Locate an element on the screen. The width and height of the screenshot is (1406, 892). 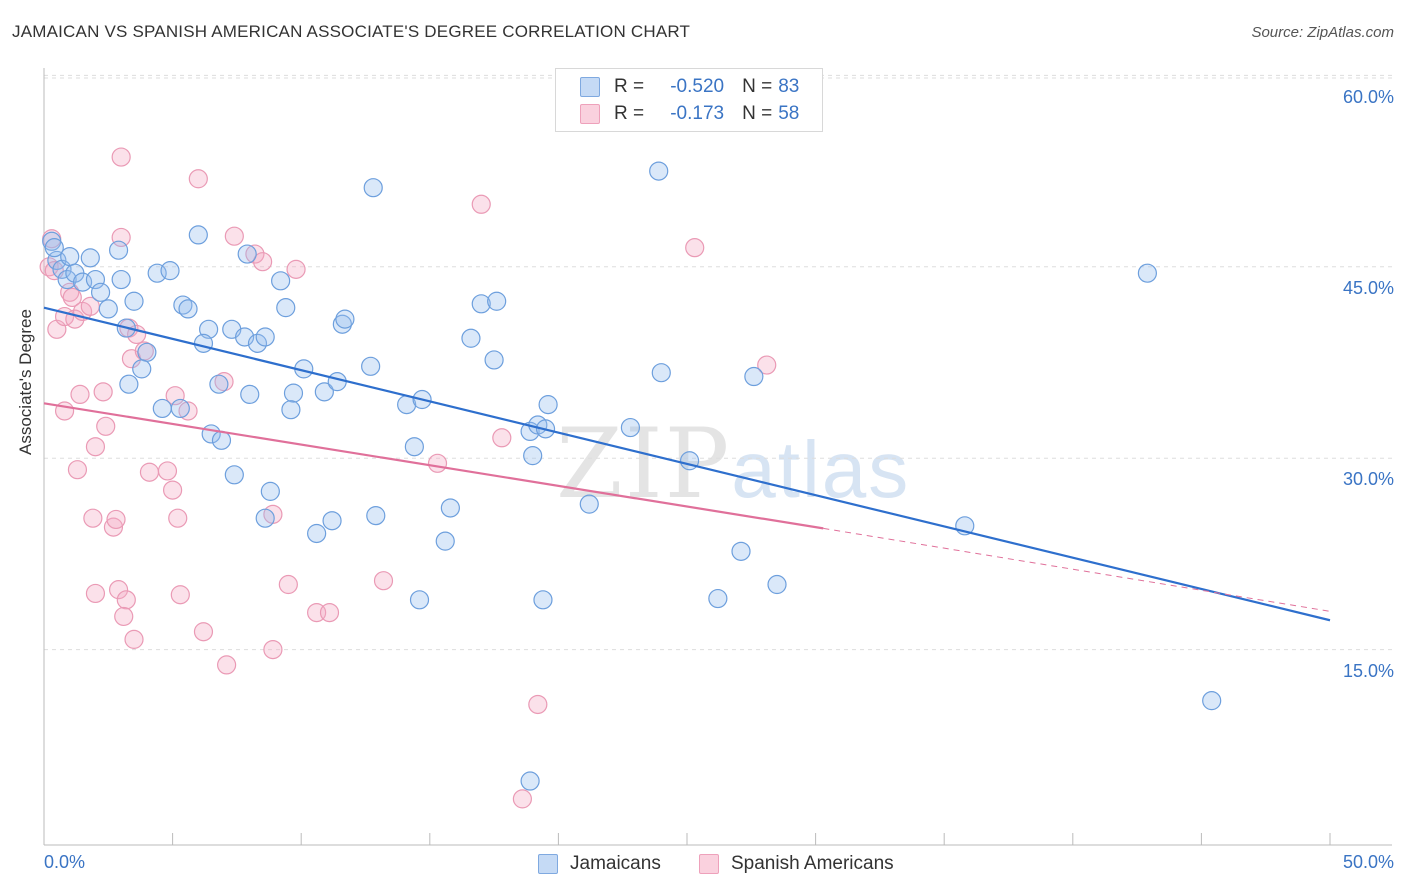
y-tick-label: 45.0% is located at coordinates (1368, 288).